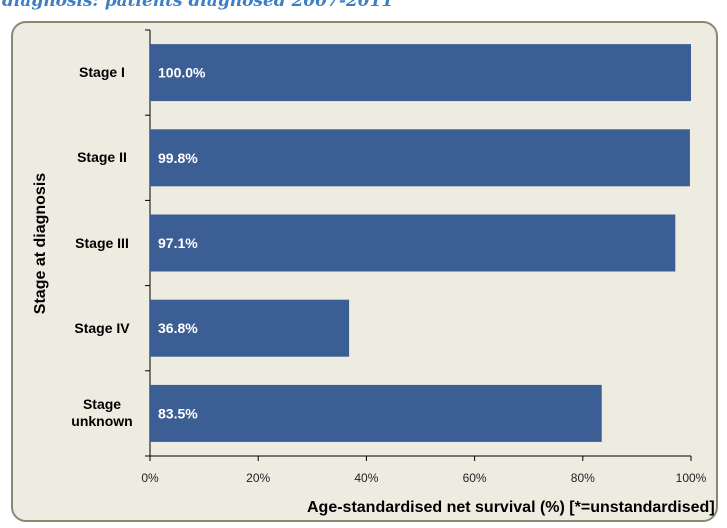 The width and height of the screenshot is (727, 528). Describe the element at coordinates (102, 327) in the screenshot. I see `y-tick-label: Stage IV` at that location.